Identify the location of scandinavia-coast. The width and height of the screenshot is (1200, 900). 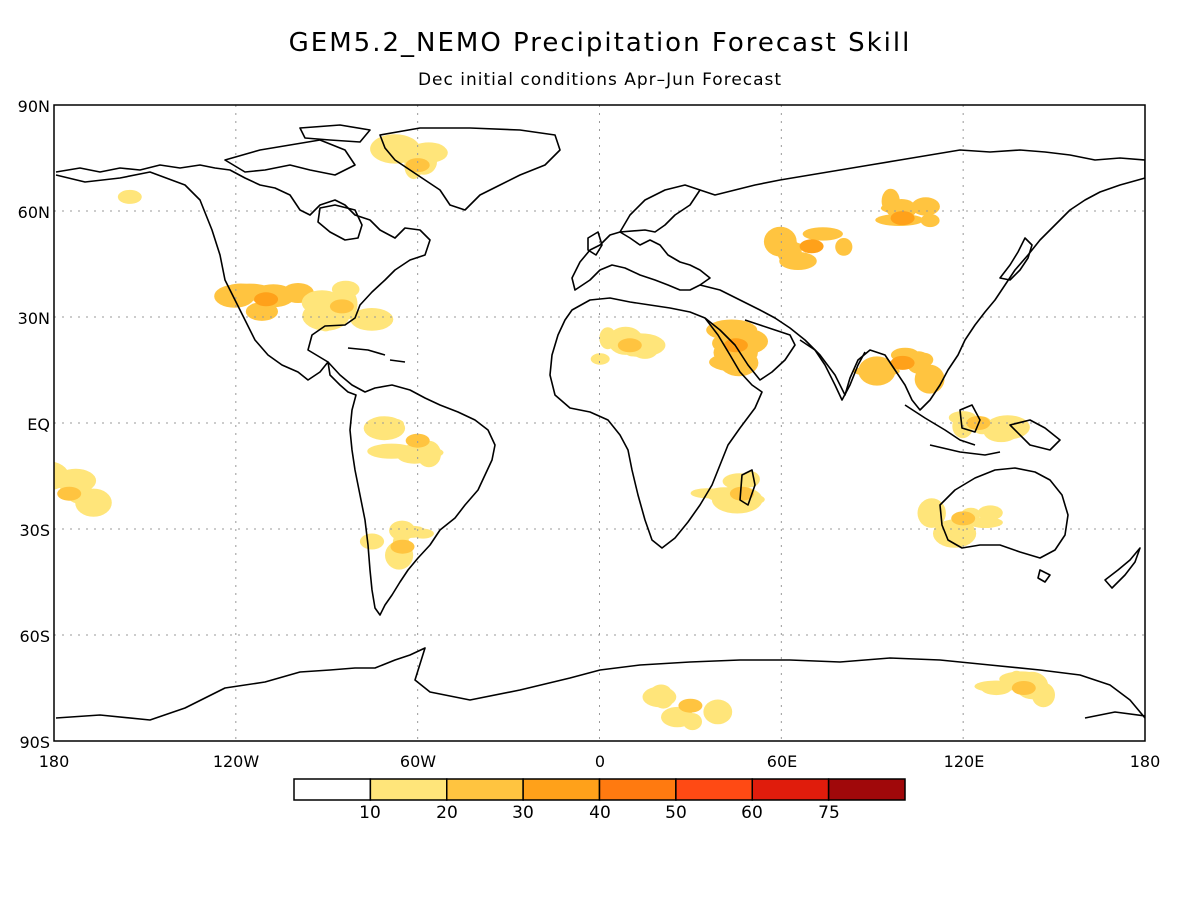
(660, 208).